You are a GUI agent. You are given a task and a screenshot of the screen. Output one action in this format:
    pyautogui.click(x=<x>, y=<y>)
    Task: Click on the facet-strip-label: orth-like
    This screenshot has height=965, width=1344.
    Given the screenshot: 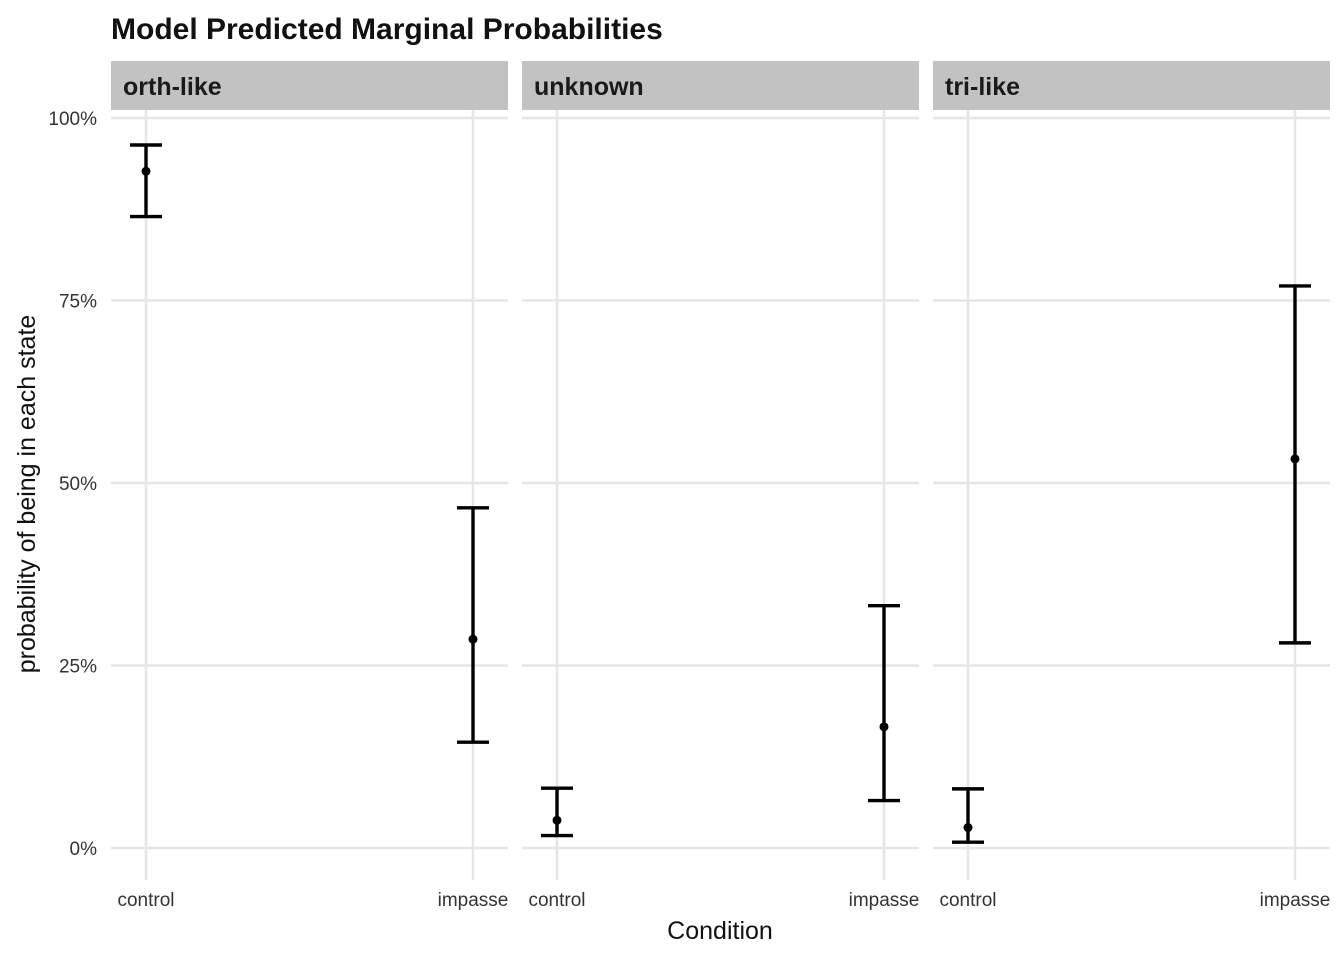 What is the action you would take?
    pyautogui.click(x=172, y=87)
    